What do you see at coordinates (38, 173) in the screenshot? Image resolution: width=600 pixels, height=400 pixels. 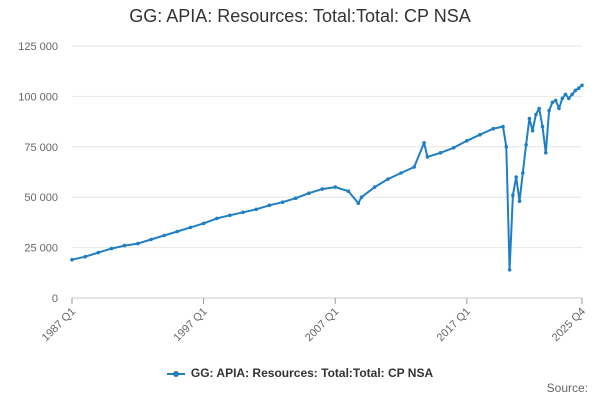 I see `y-axis: 0 25 000 50 000 75 000 100 000 125 000` at bounding box center [38, 173].